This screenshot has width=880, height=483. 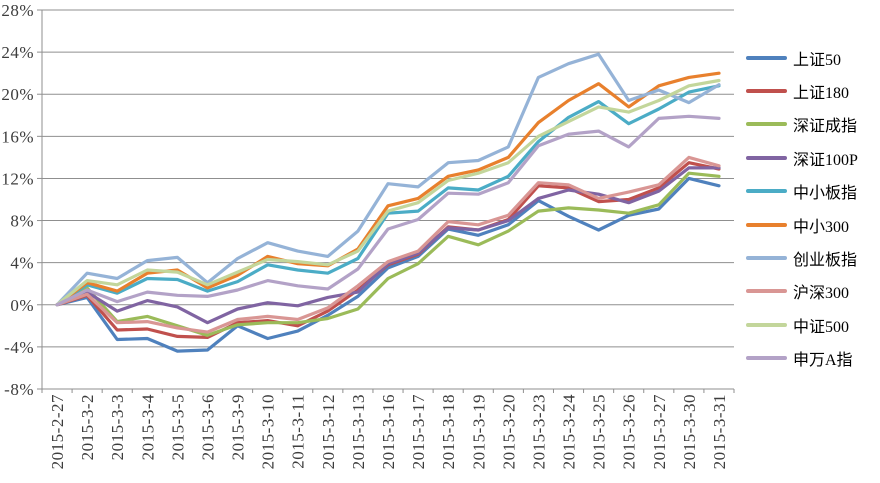 I want to click on legend-item-szcomp: 深证成指, so click(x=802, y=124).